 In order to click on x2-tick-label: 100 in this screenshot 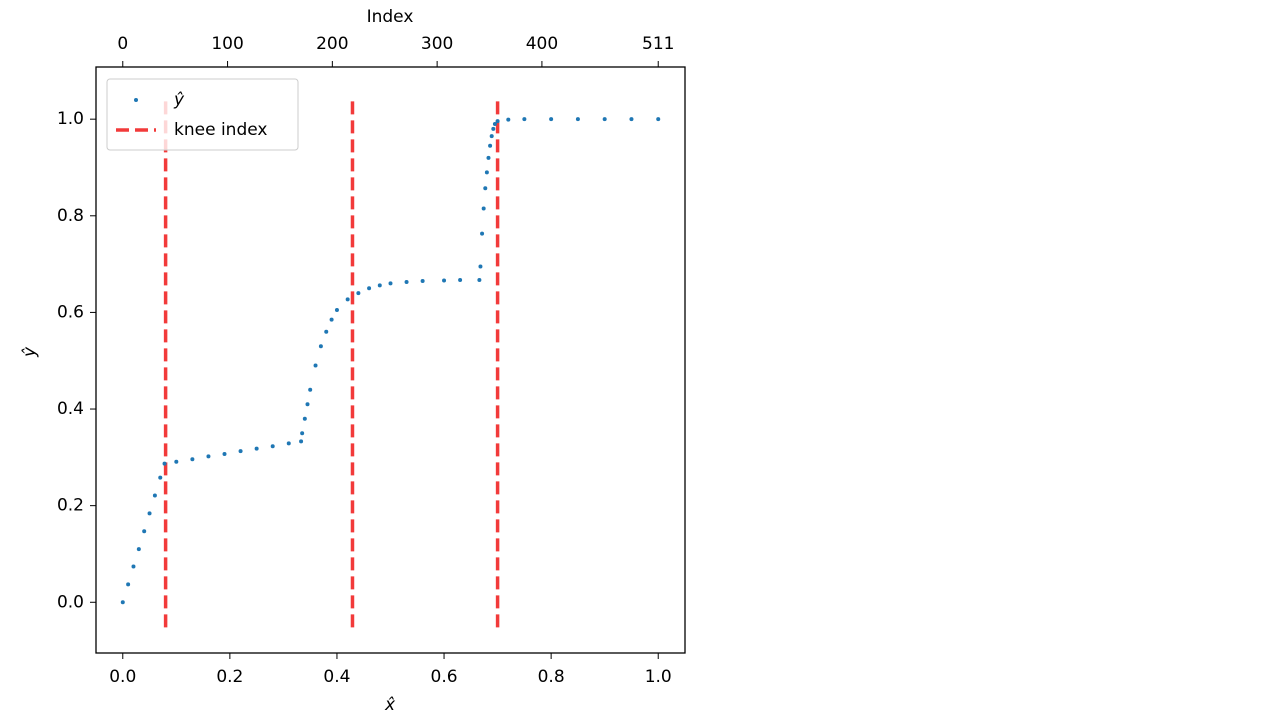, I will do `click(227, 44)`.